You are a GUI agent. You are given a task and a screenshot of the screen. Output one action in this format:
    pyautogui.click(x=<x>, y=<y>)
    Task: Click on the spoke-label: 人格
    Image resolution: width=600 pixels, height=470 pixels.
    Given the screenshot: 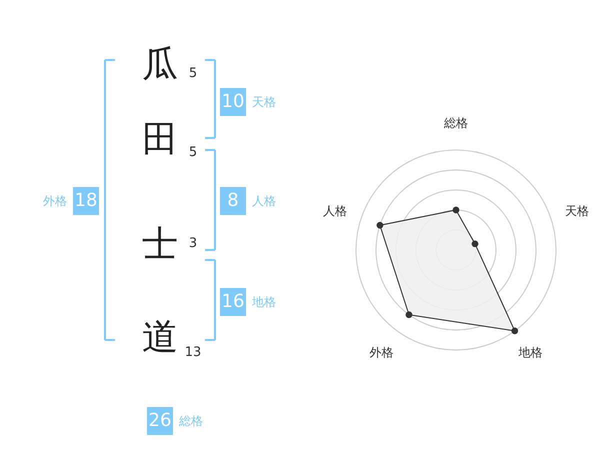 What is the action you would take?
    pyautogui.click(x=335, y=211)
    